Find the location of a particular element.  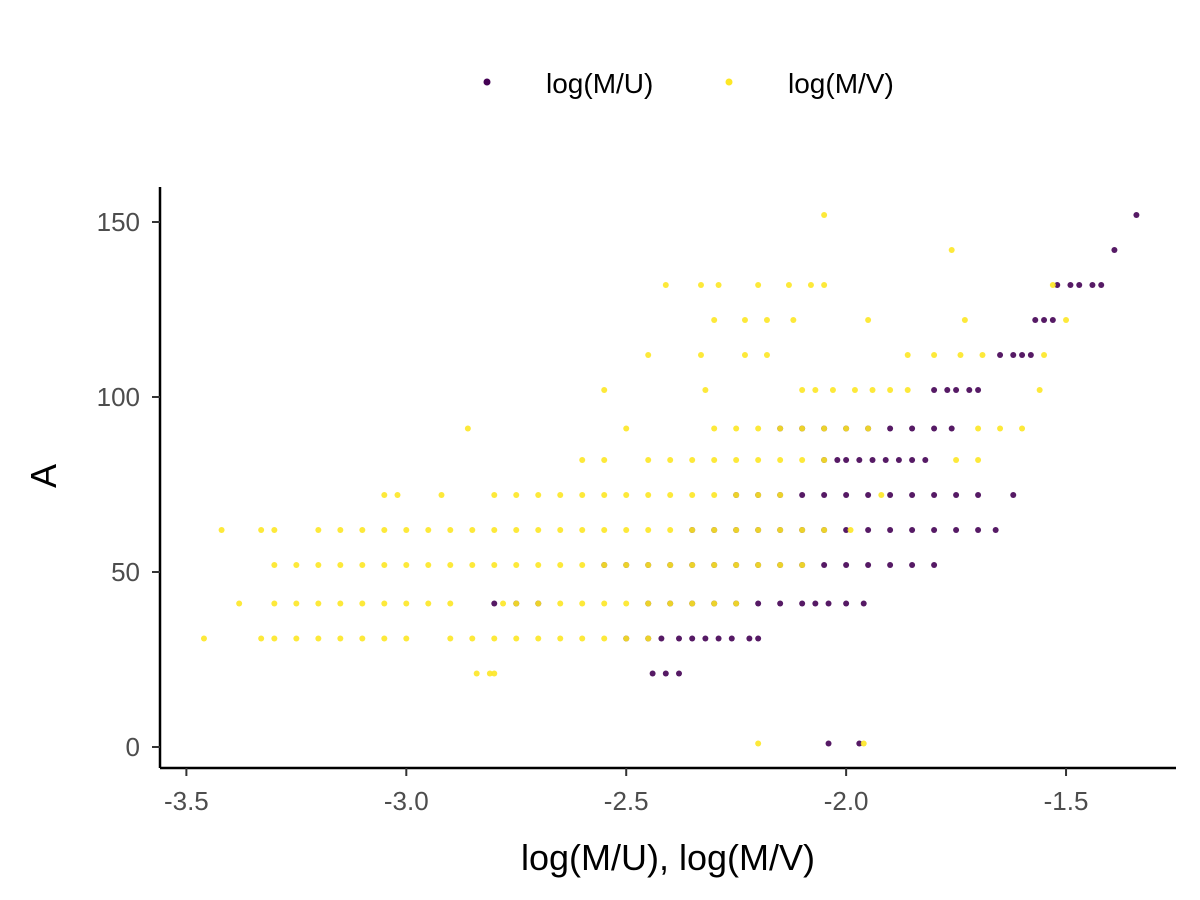

x-tick-label: -1.5 is located at coordinates (1066, 801).